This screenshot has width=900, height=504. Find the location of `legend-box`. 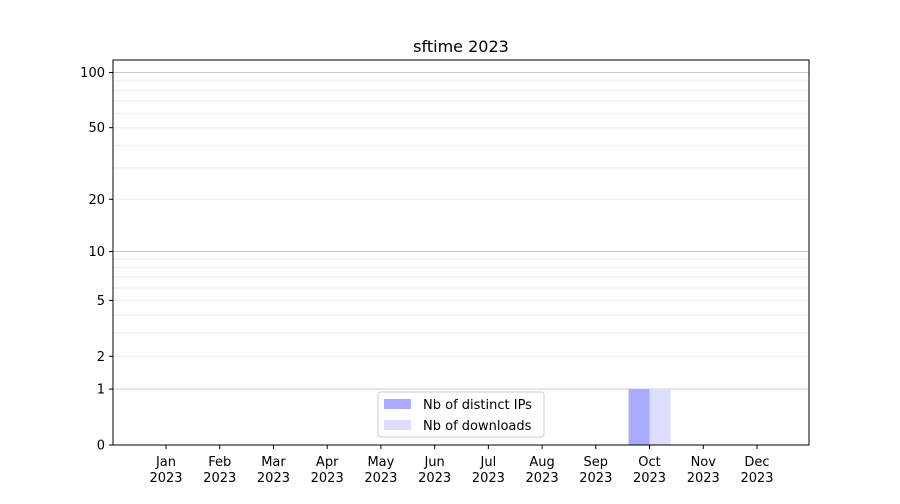

legend-box is located at coordinates (461, 414).